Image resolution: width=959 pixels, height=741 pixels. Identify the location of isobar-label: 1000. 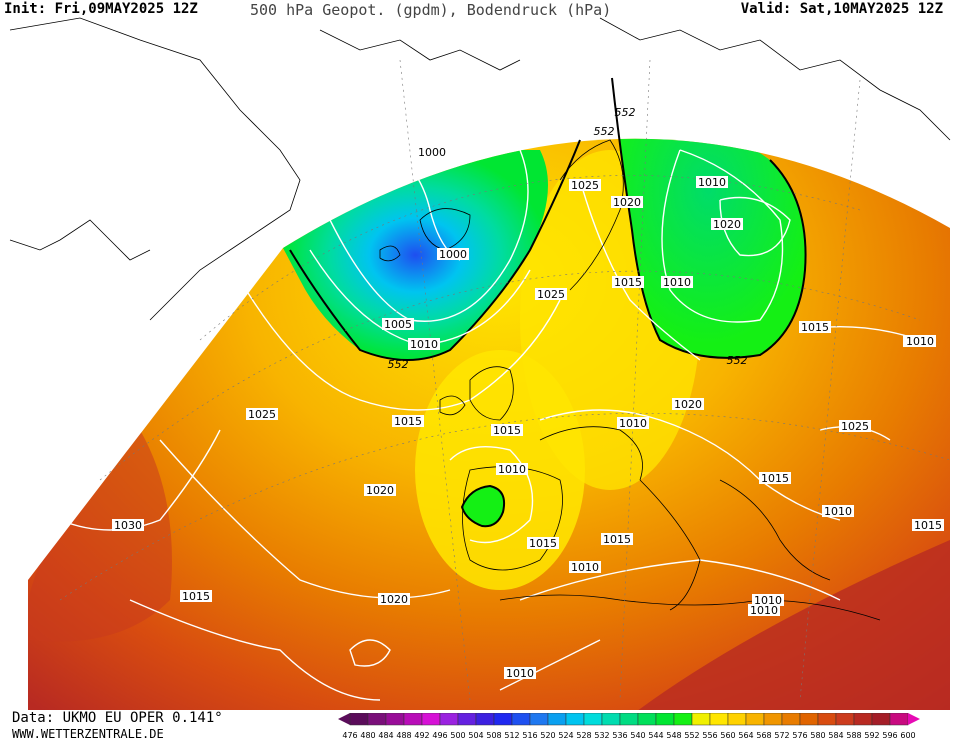
(453, 254).